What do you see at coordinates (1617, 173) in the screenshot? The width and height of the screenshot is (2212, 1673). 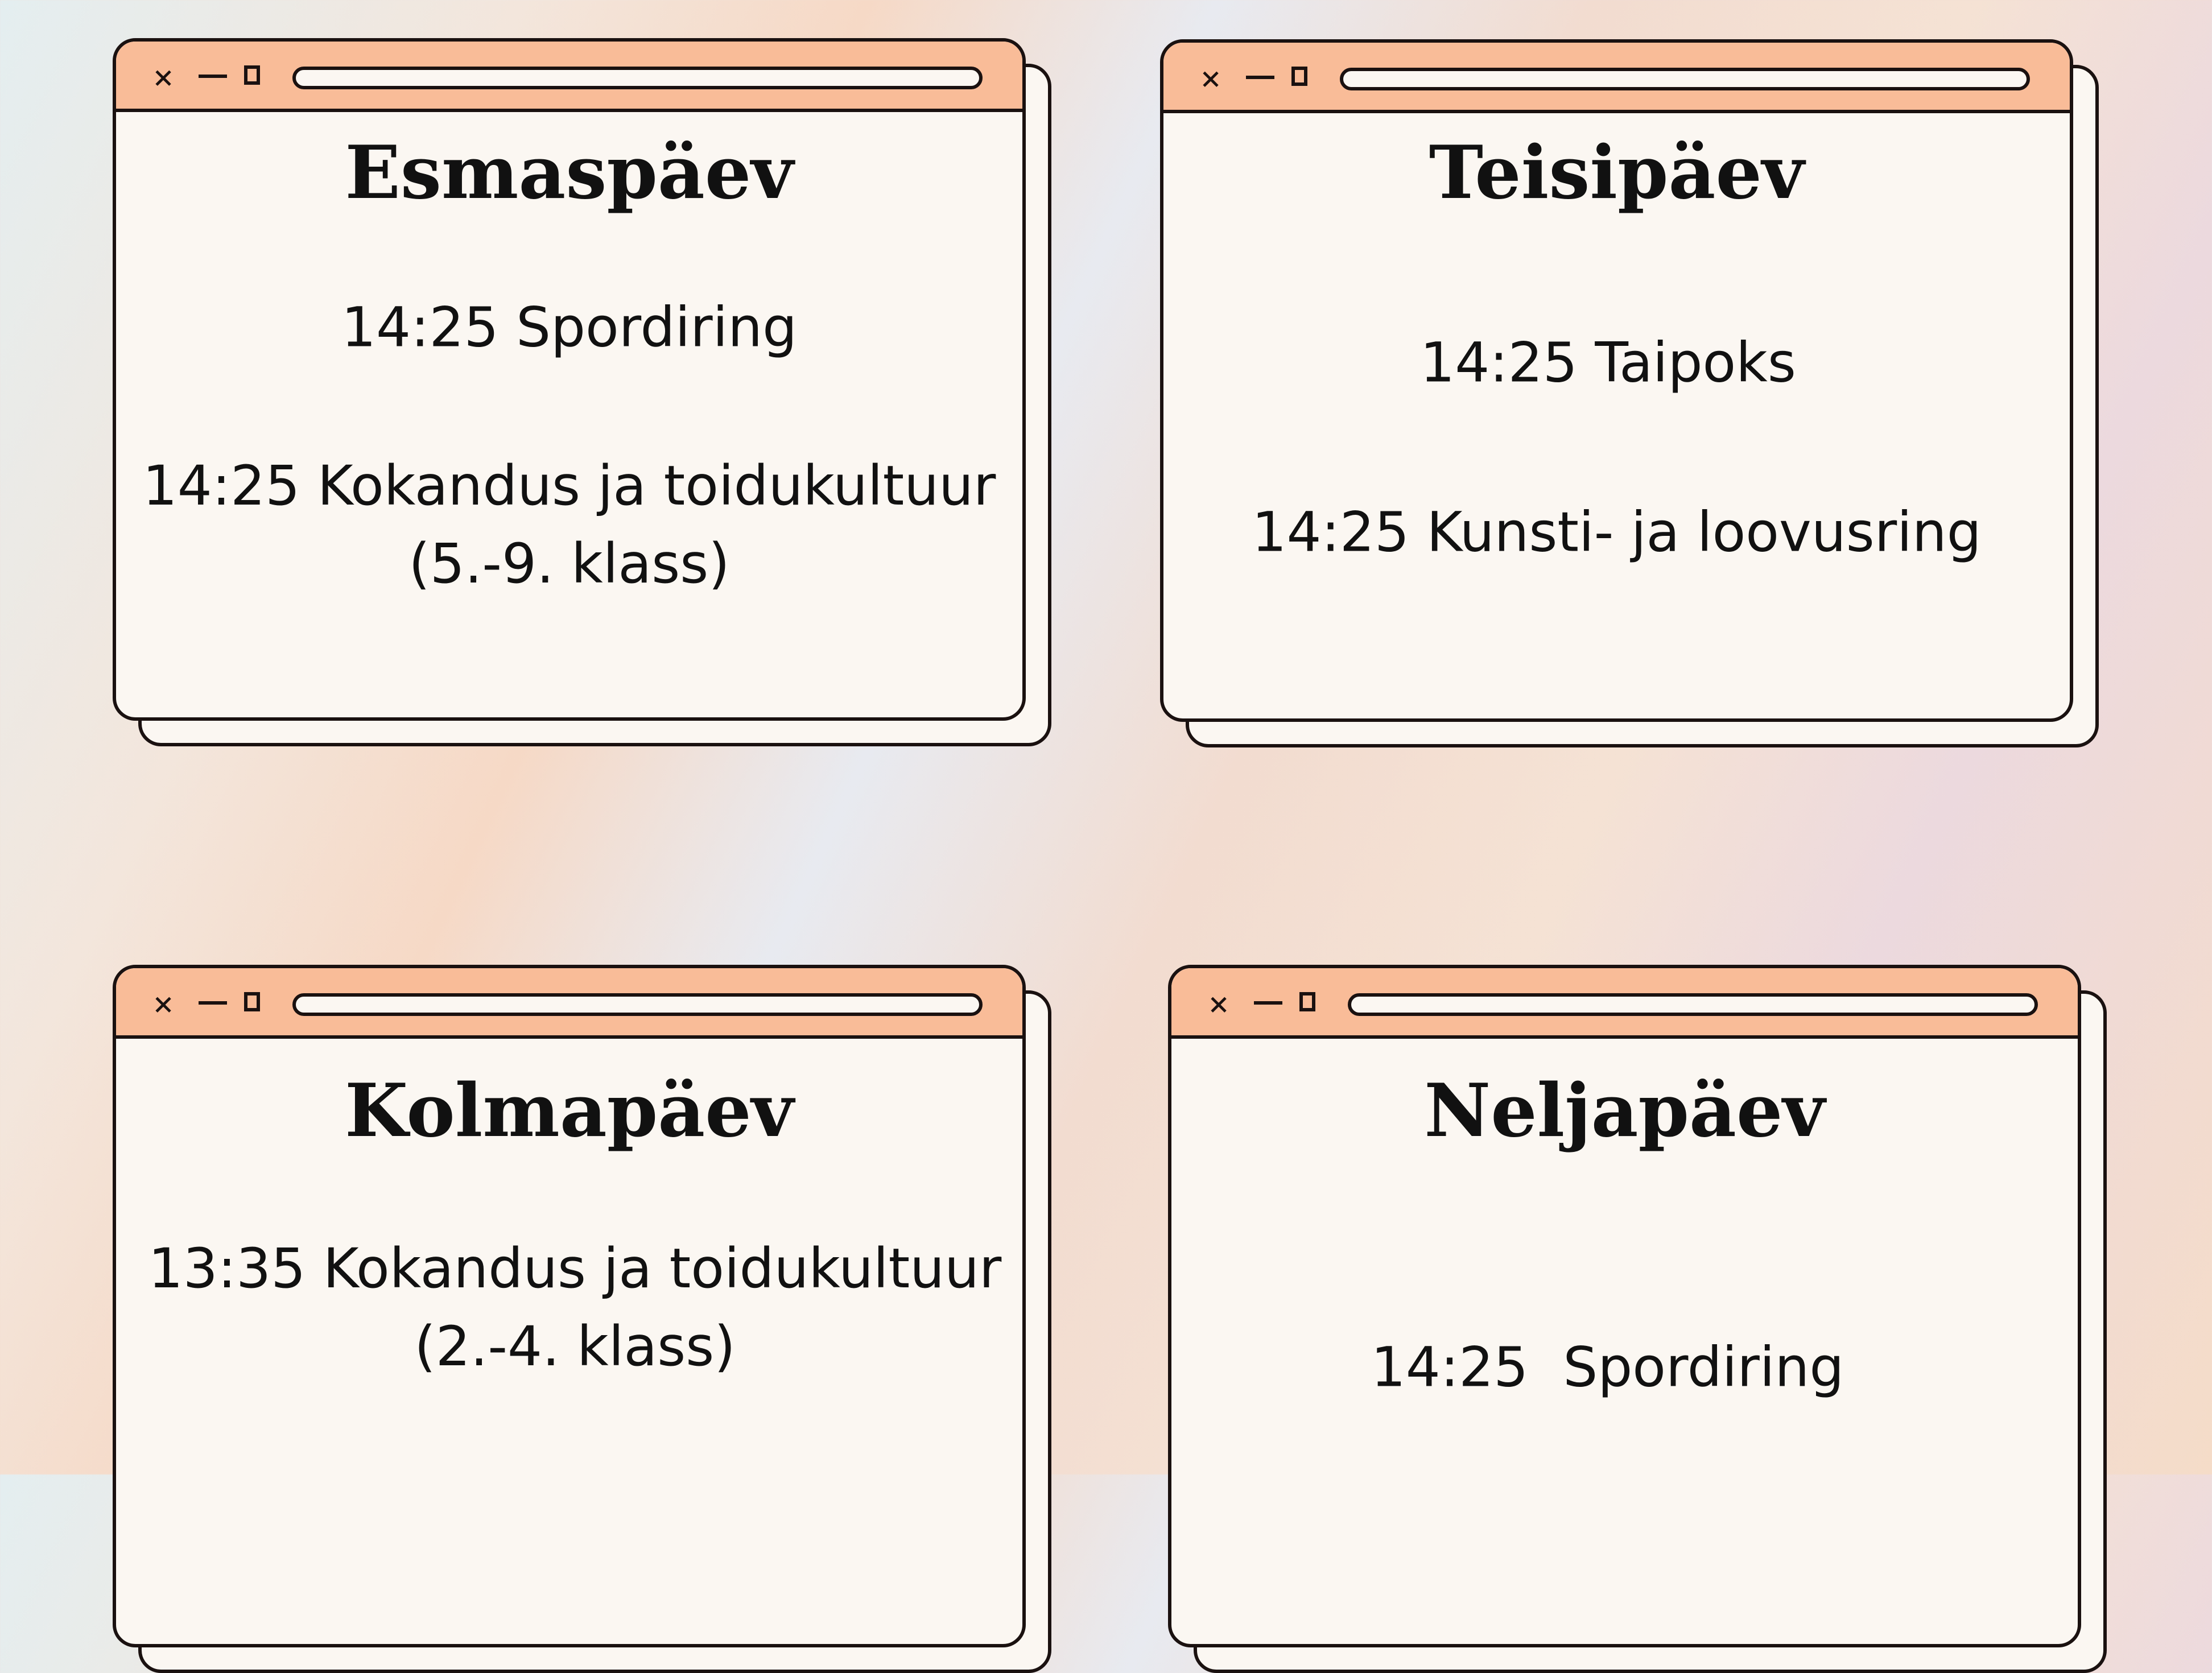 I see `day-title: Teisipäev` at bounding box center [1617, 173].